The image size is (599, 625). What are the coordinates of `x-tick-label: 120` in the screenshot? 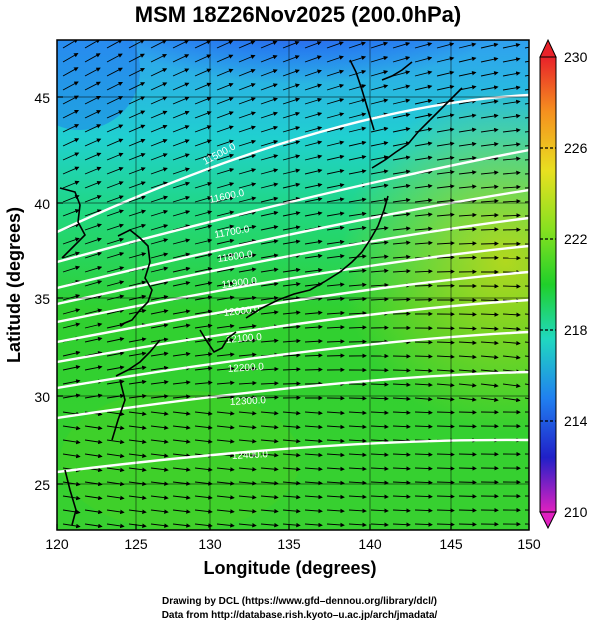 It's located at (57, 544).